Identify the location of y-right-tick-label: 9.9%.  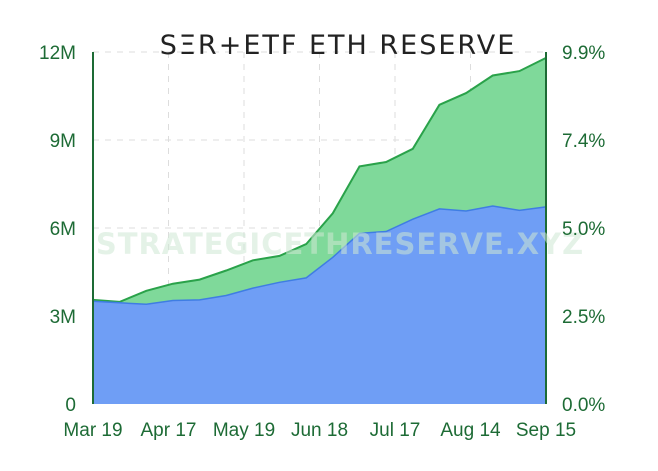
(583, 53).